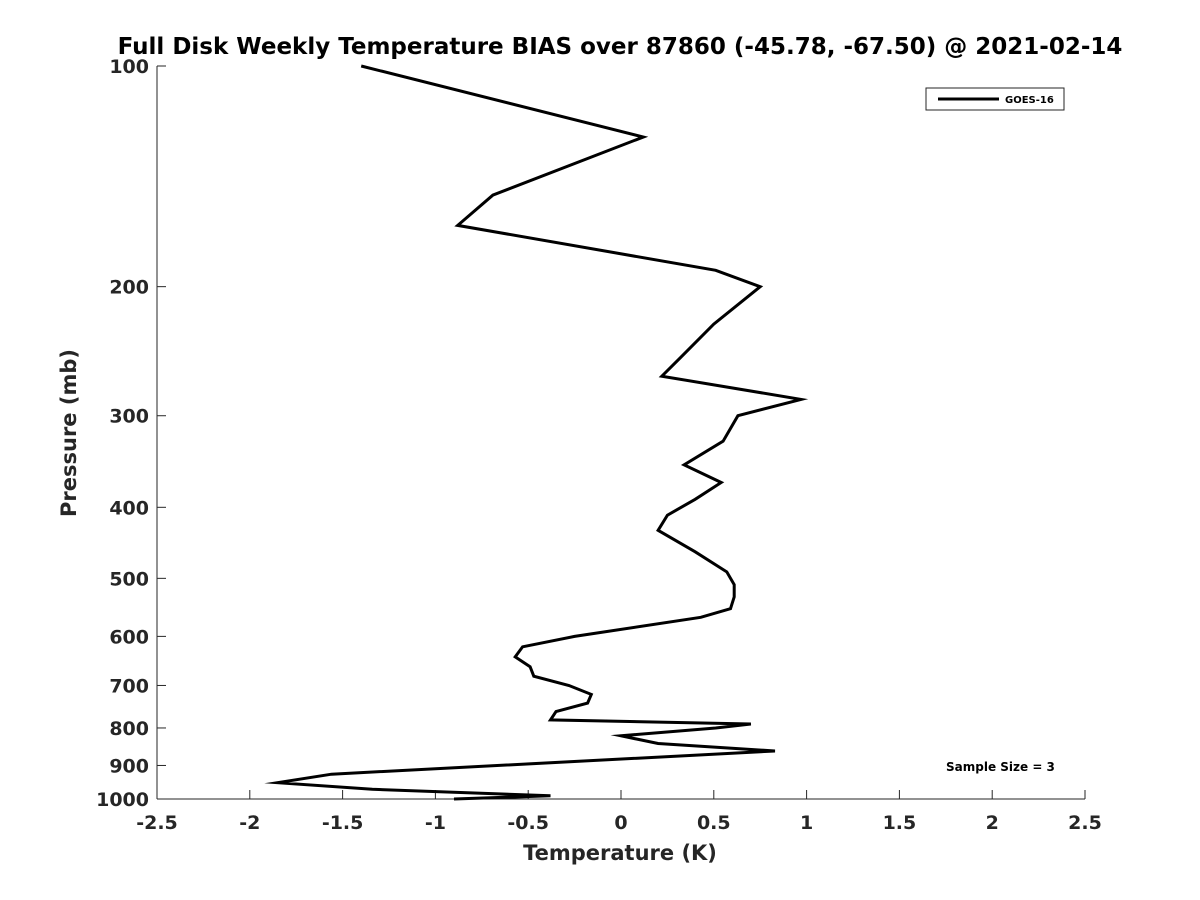  What do you see at coordinates (122, 800) in the screenshot?
I see `y-tick-label: 1000` at bounding box center [122, 800].